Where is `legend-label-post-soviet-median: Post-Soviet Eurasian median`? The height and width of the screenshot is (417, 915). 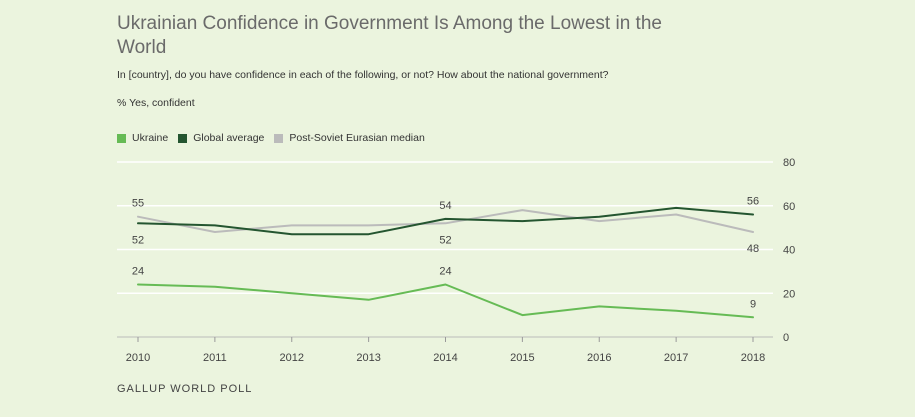
legend-label-post-soviet-median: Post-Soviet Eurasian median is located at coordinates (357, 138).